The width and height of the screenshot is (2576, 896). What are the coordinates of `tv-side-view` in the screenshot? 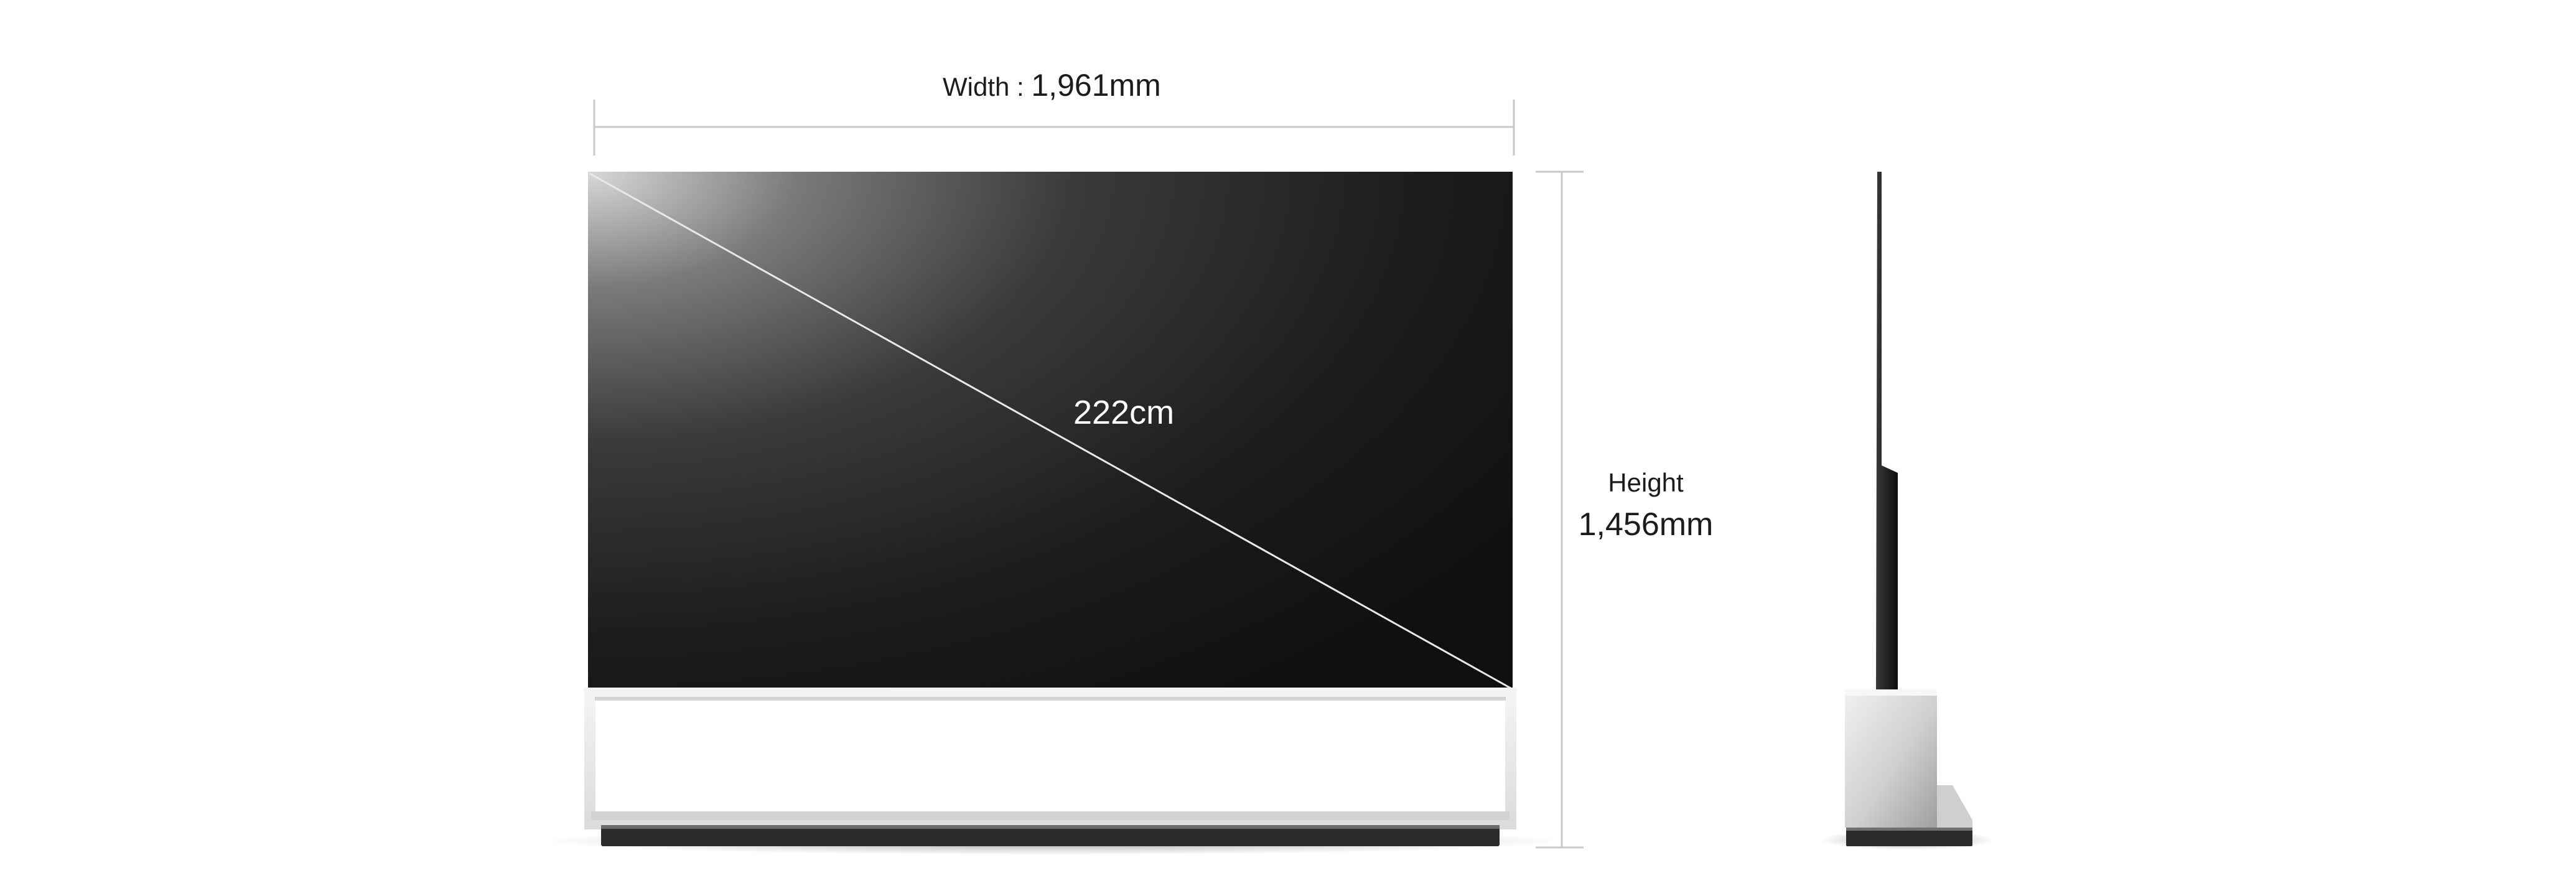 It's located at (1907, 511).